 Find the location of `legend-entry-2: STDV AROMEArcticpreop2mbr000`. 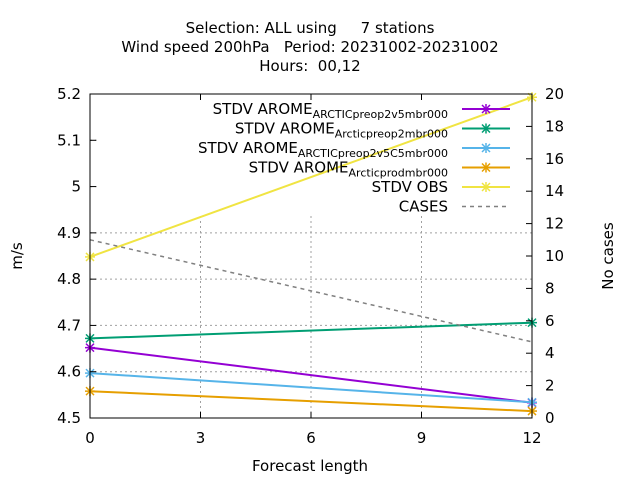

legend-entry-2: STDV AROMEArcticpreop2mbr000 is located at coordinates (372, 130).